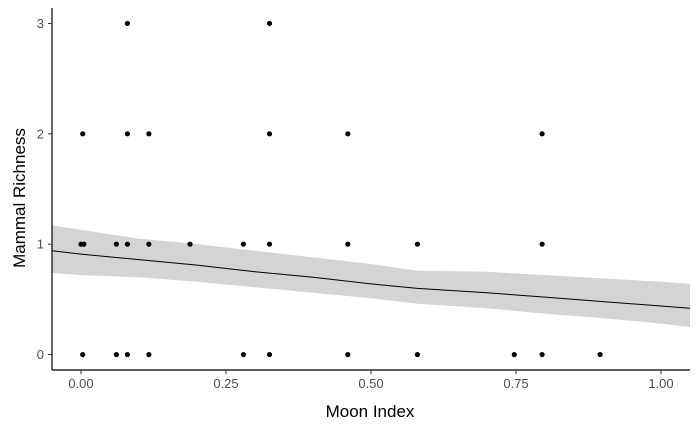 The width and height of the screenshot is (700, 432). I want to click on trend-line-layer, so click(371, 279).